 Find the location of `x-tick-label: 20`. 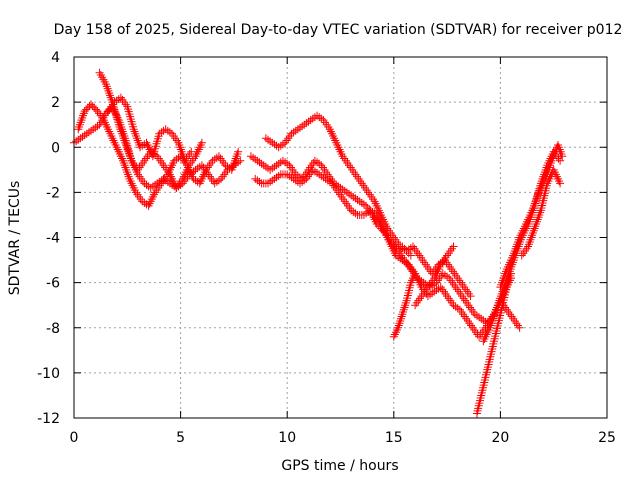

x-tick-label: 20 is located at coordinates (500, 438).